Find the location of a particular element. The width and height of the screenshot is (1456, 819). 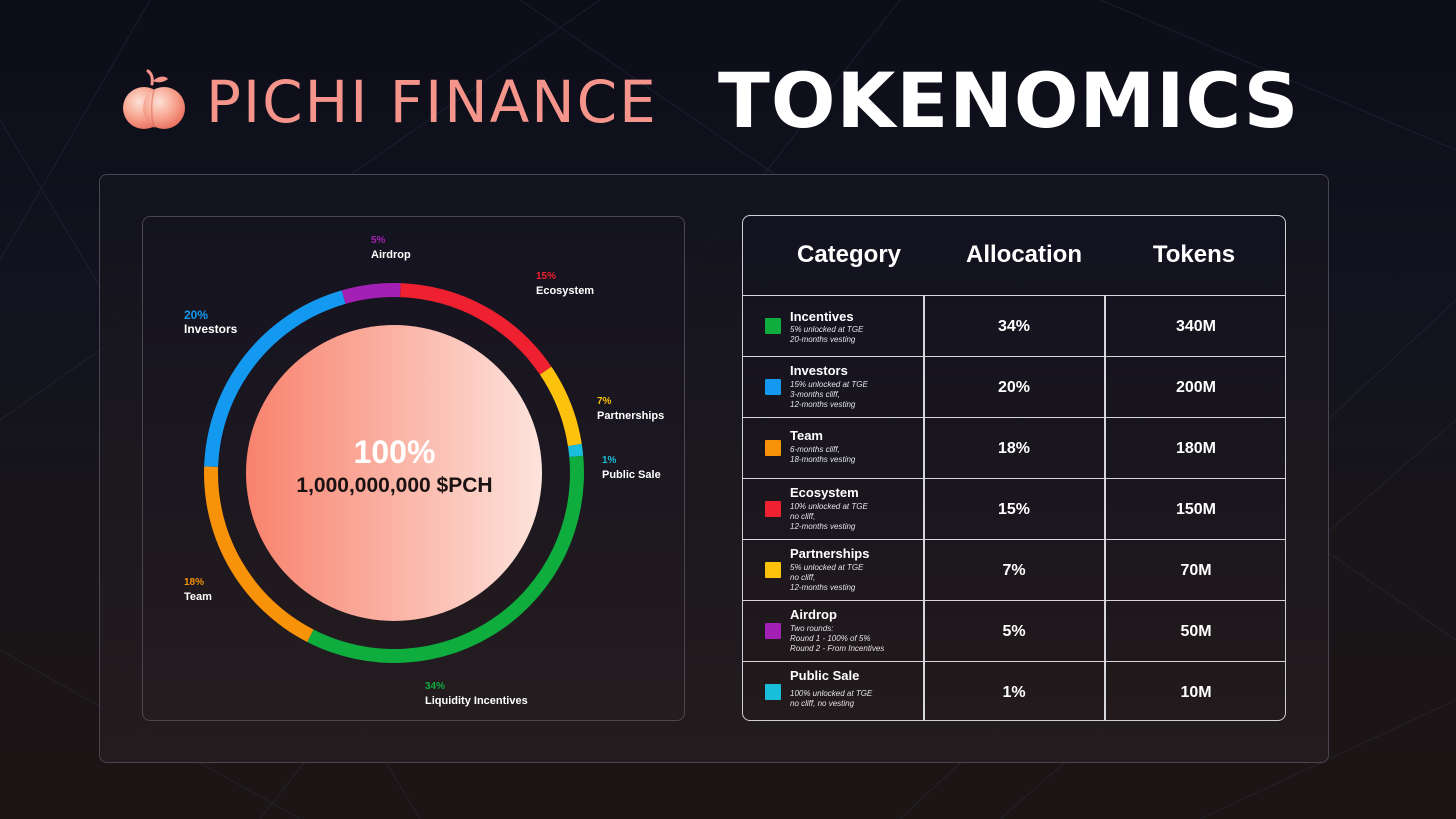

brand-name: PICHI FINANCE is located at coordinates (432, 102).